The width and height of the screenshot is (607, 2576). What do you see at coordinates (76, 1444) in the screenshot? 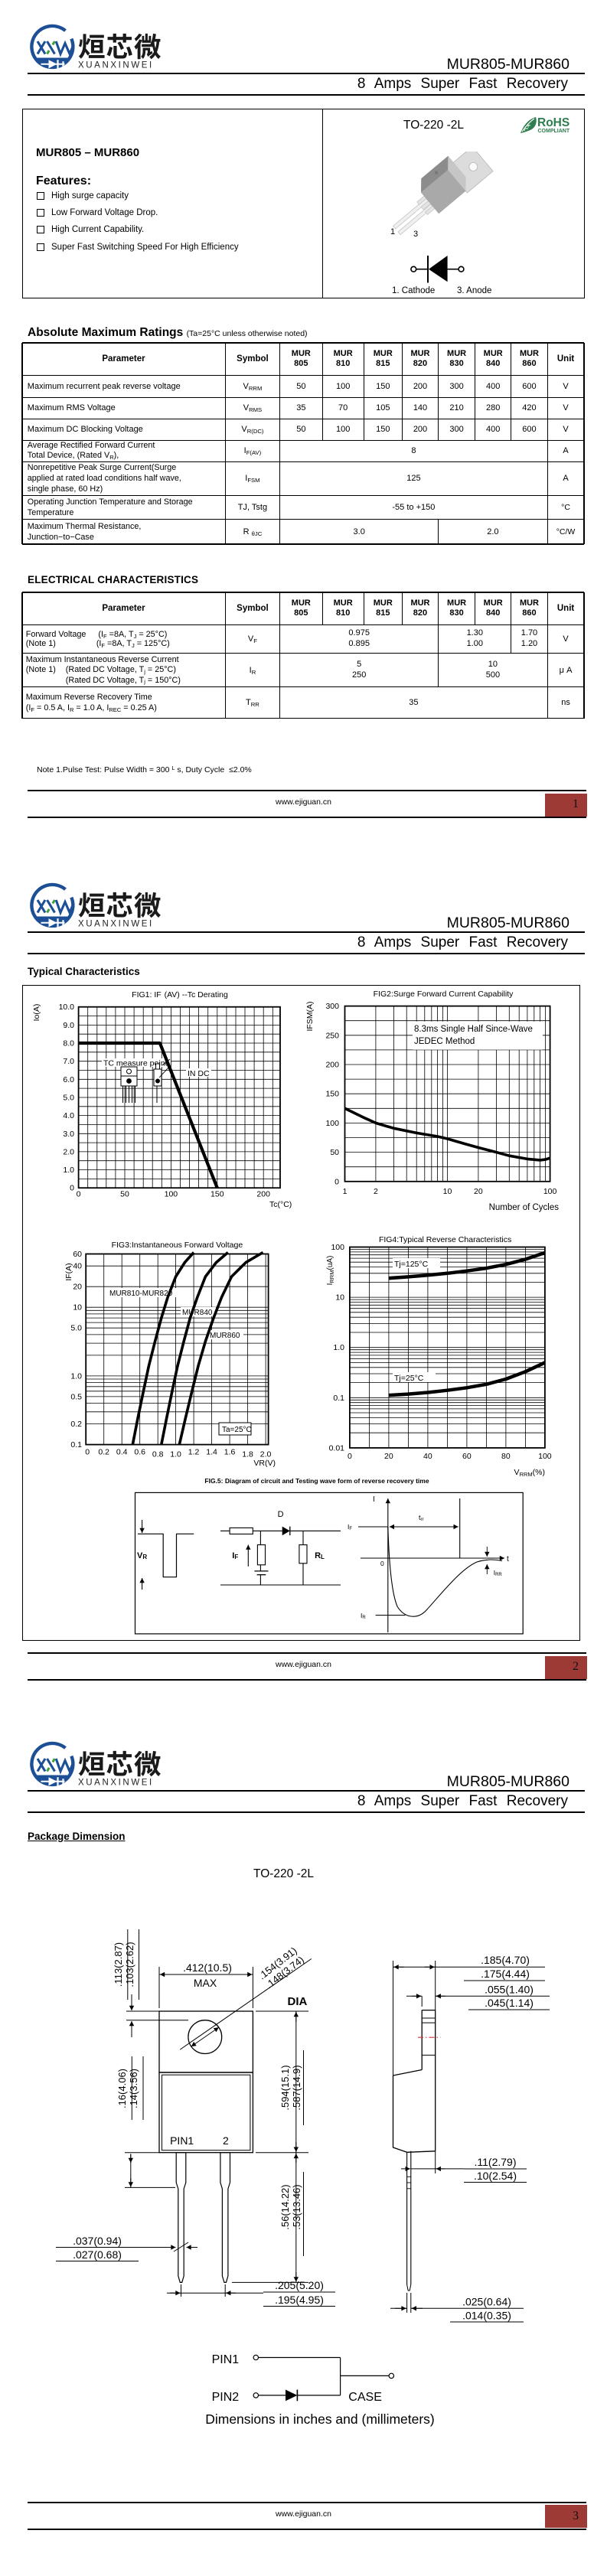
I see `svg-text: 0.1` at bounding box center [76, 1444].